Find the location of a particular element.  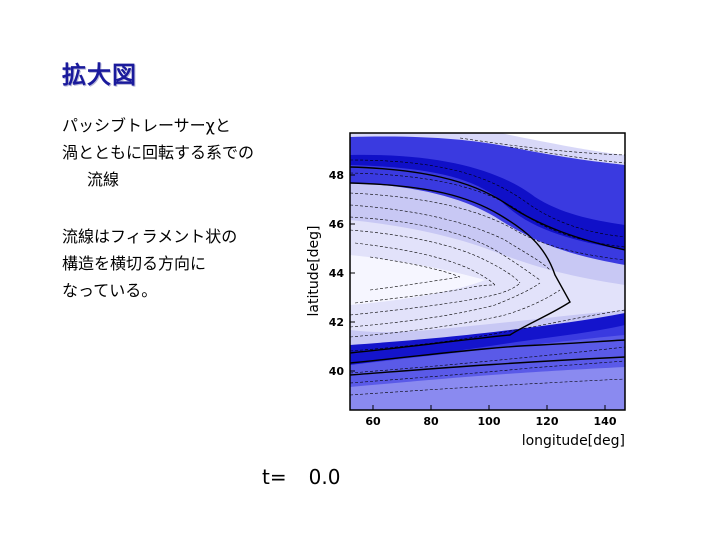

time-label: t= is located at coordinates (274, 477).